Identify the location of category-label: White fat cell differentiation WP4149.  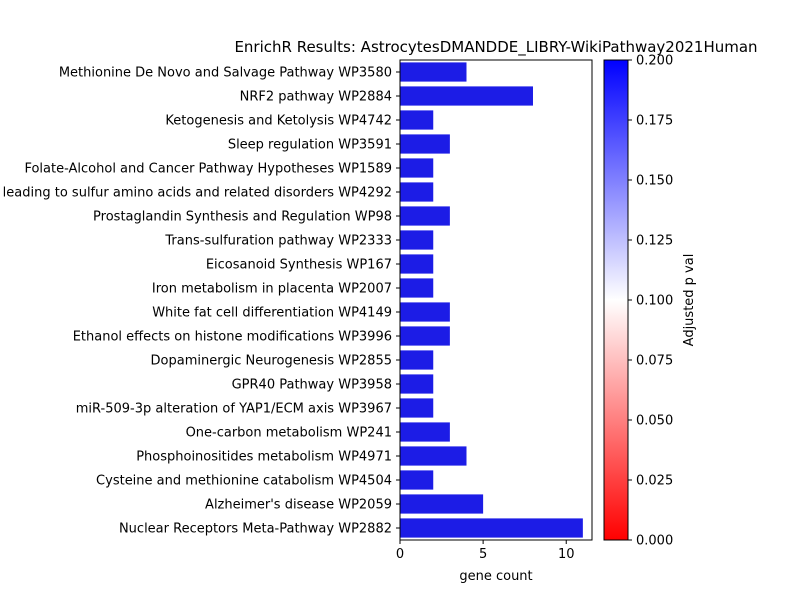
(272, 313).